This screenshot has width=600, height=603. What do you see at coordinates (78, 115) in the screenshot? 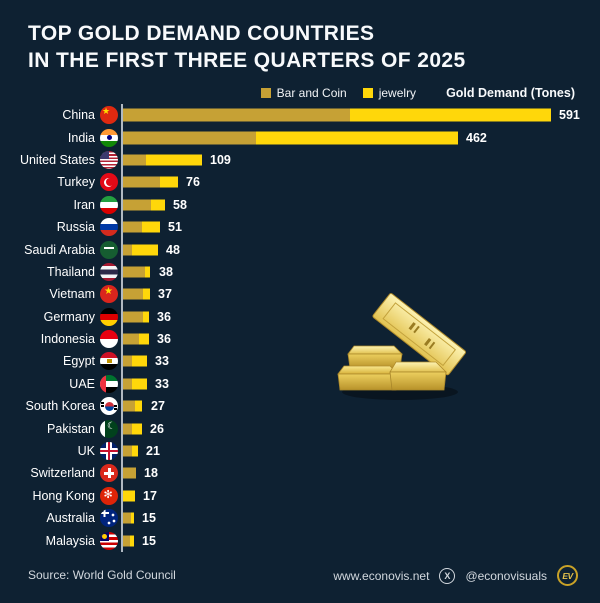
I see `country-label: China` at bounding box center [78, 115].